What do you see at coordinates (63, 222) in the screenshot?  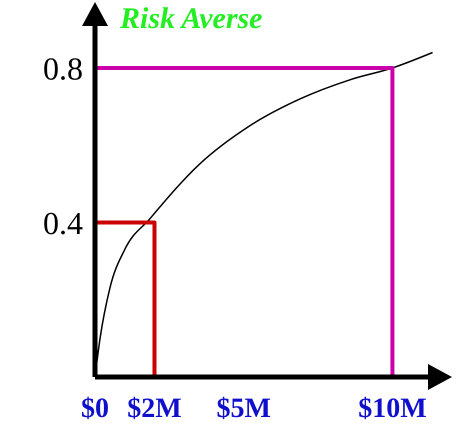 I see `y-tick-label: 0.4` at bounding box center [63, 222].